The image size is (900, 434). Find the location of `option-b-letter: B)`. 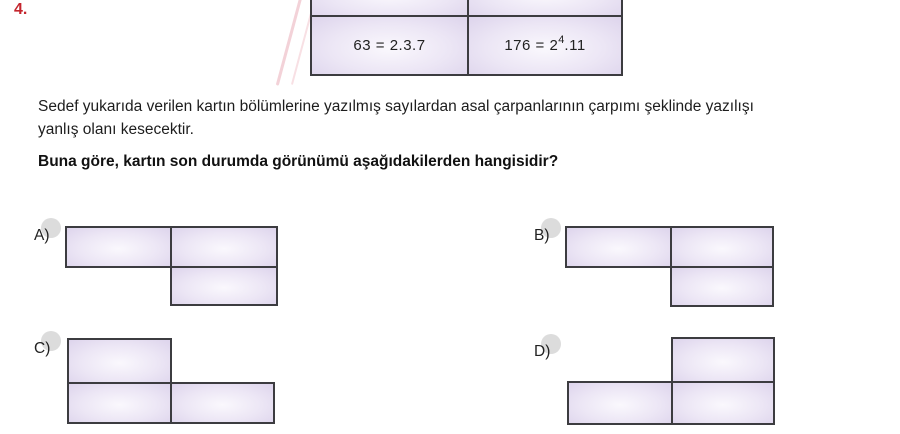

option-b-letter: B) is located at coordinates (542, 235).